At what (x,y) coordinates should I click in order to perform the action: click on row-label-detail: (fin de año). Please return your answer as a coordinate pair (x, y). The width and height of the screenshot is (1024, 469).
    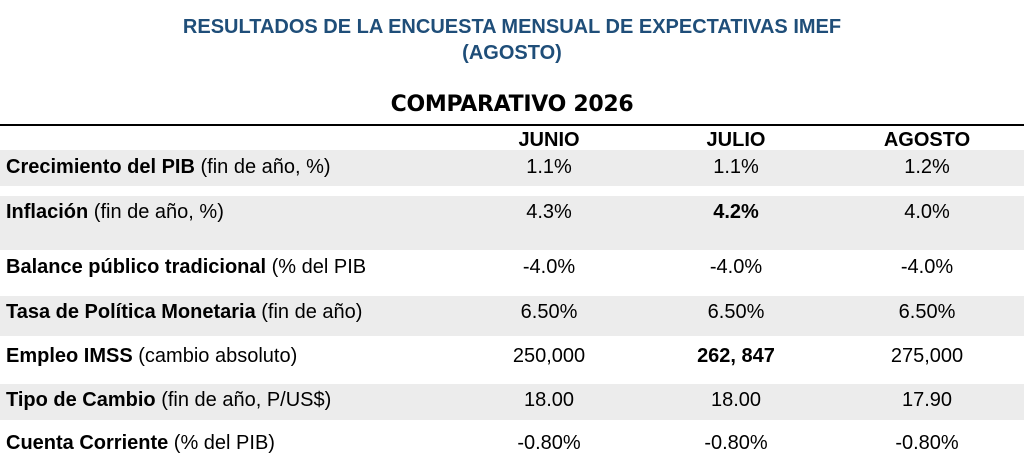
    Looking at the image, I should click on (309, 312).